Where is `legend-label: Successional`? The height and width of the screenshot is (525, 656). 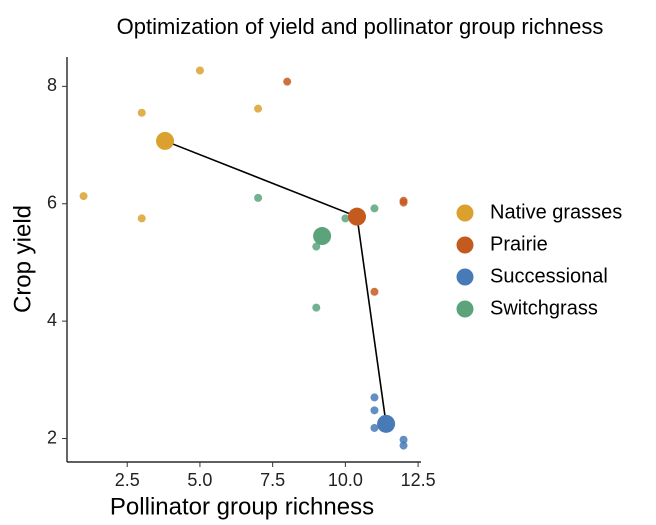 legend-label: Successional is located at coordinates (549, 276).